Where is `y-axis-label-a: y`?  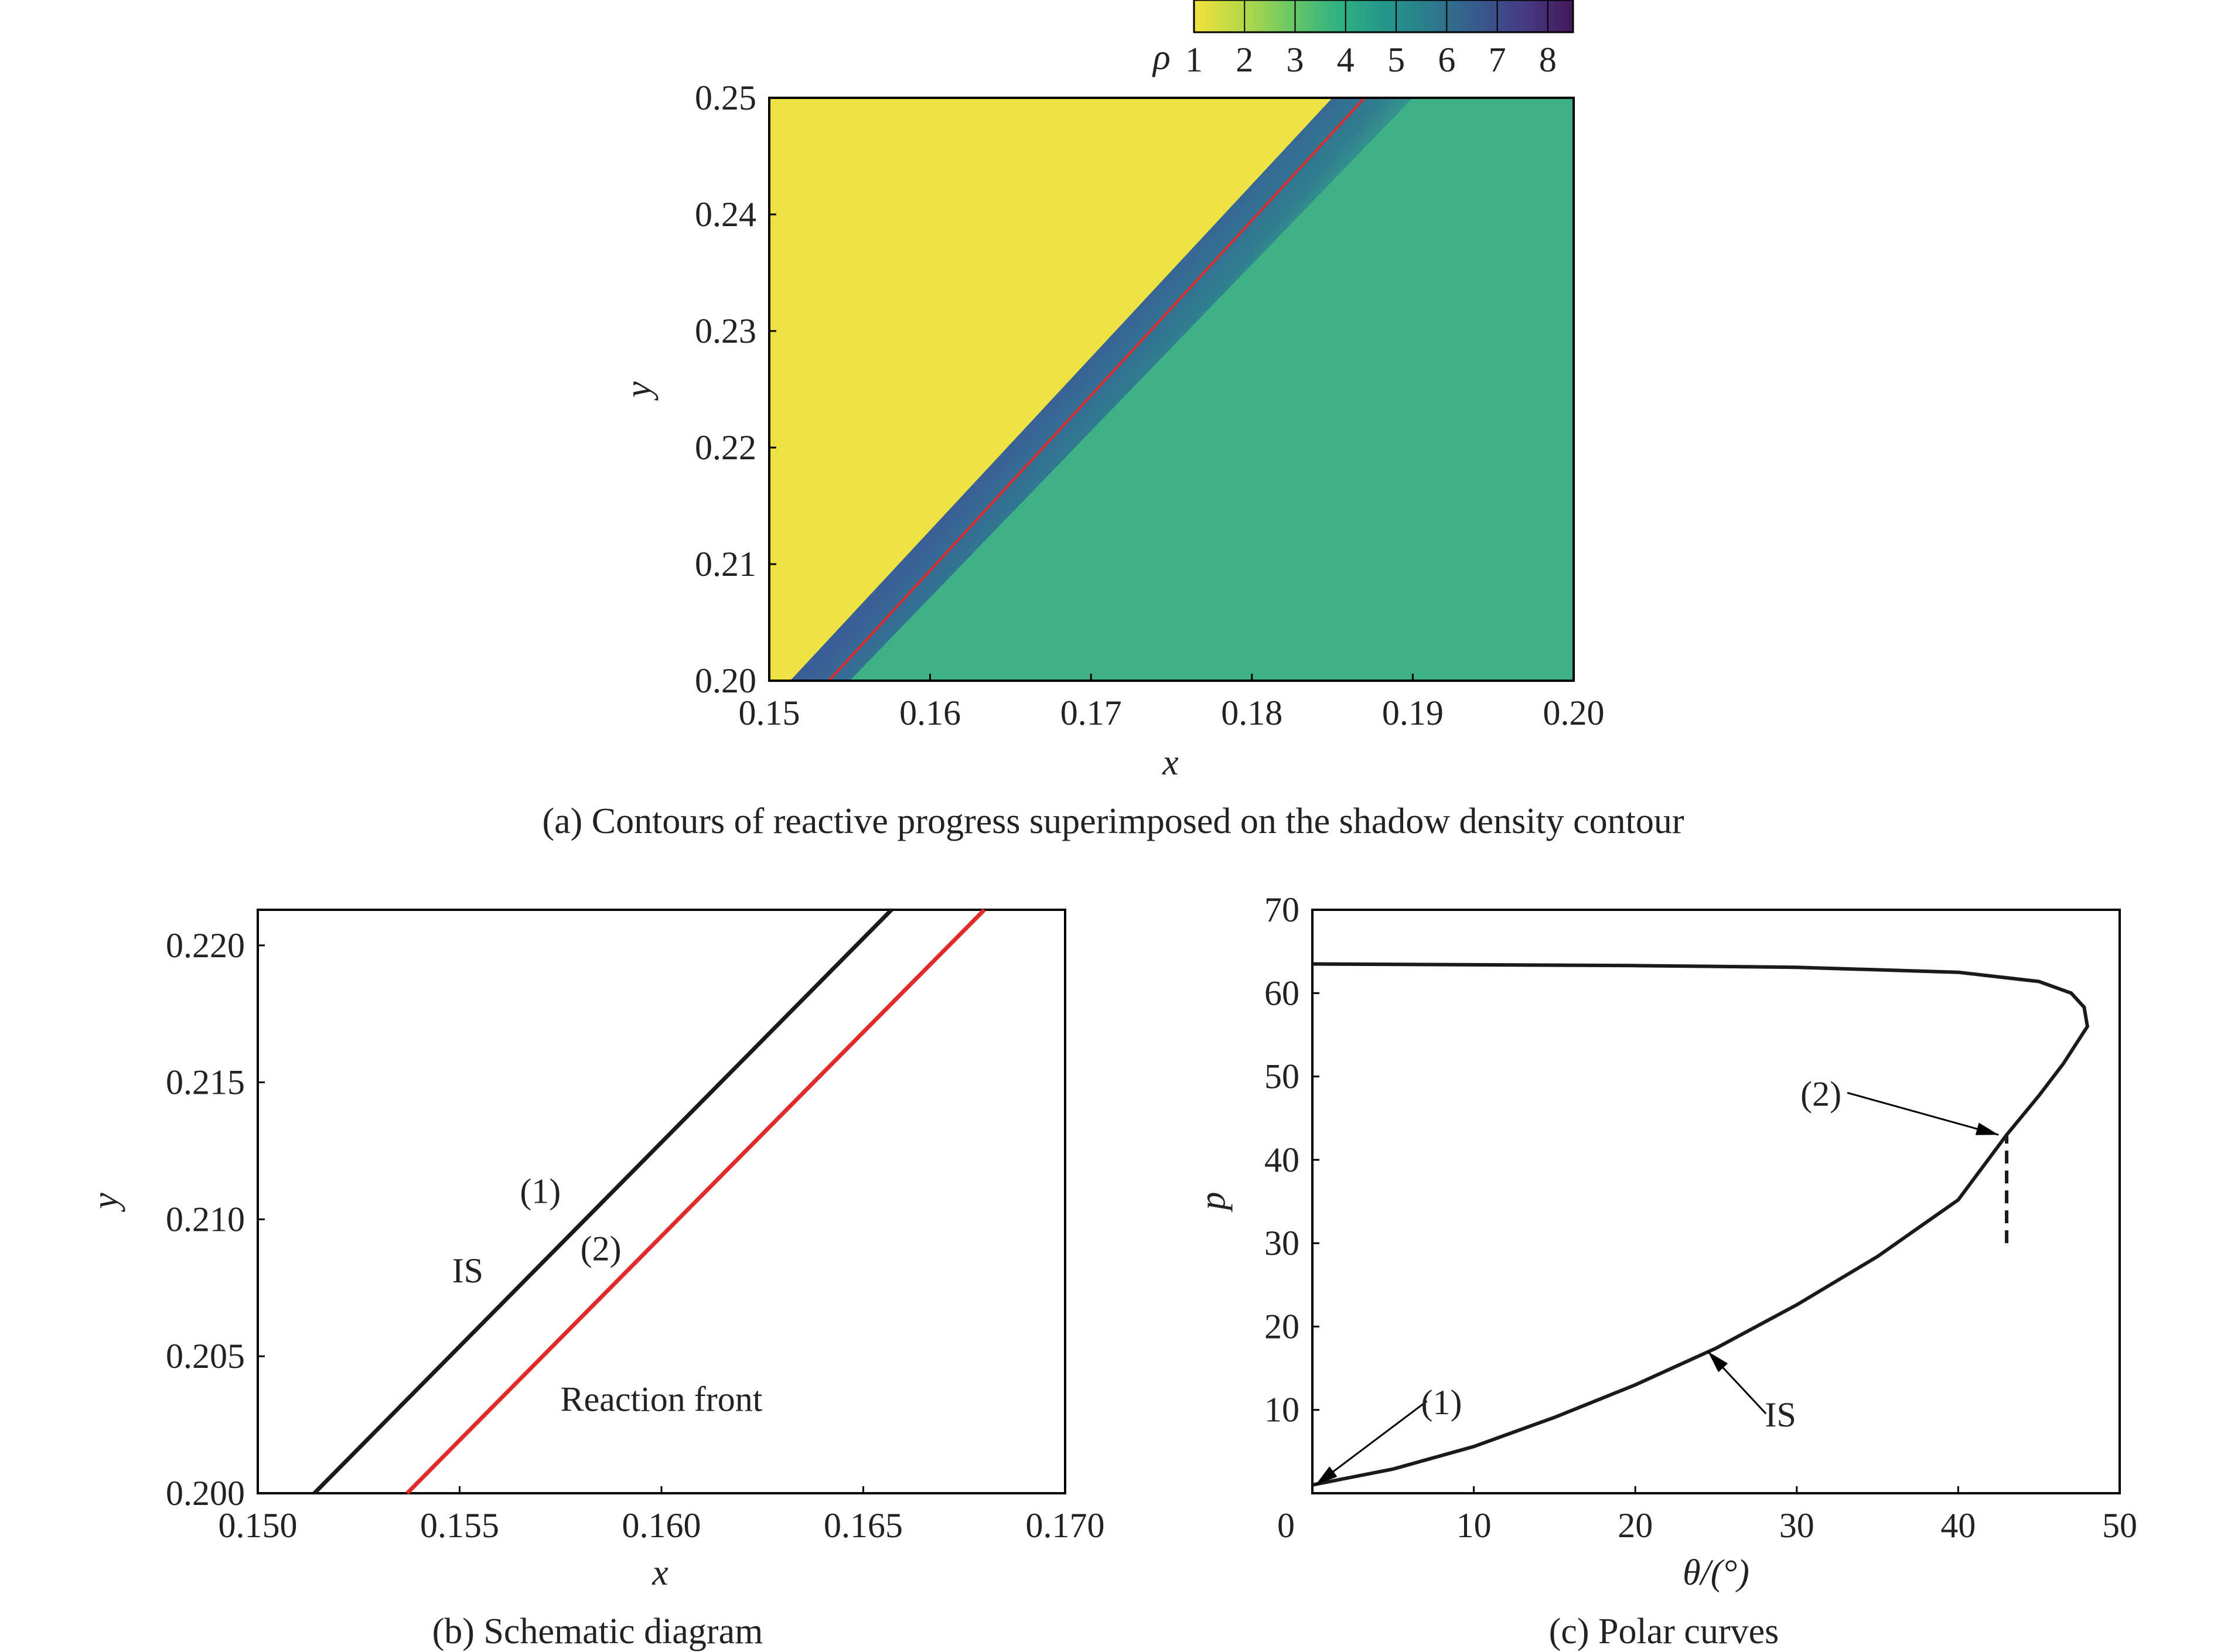 y-axis-label-a: y is located at coordinates (639, 391).